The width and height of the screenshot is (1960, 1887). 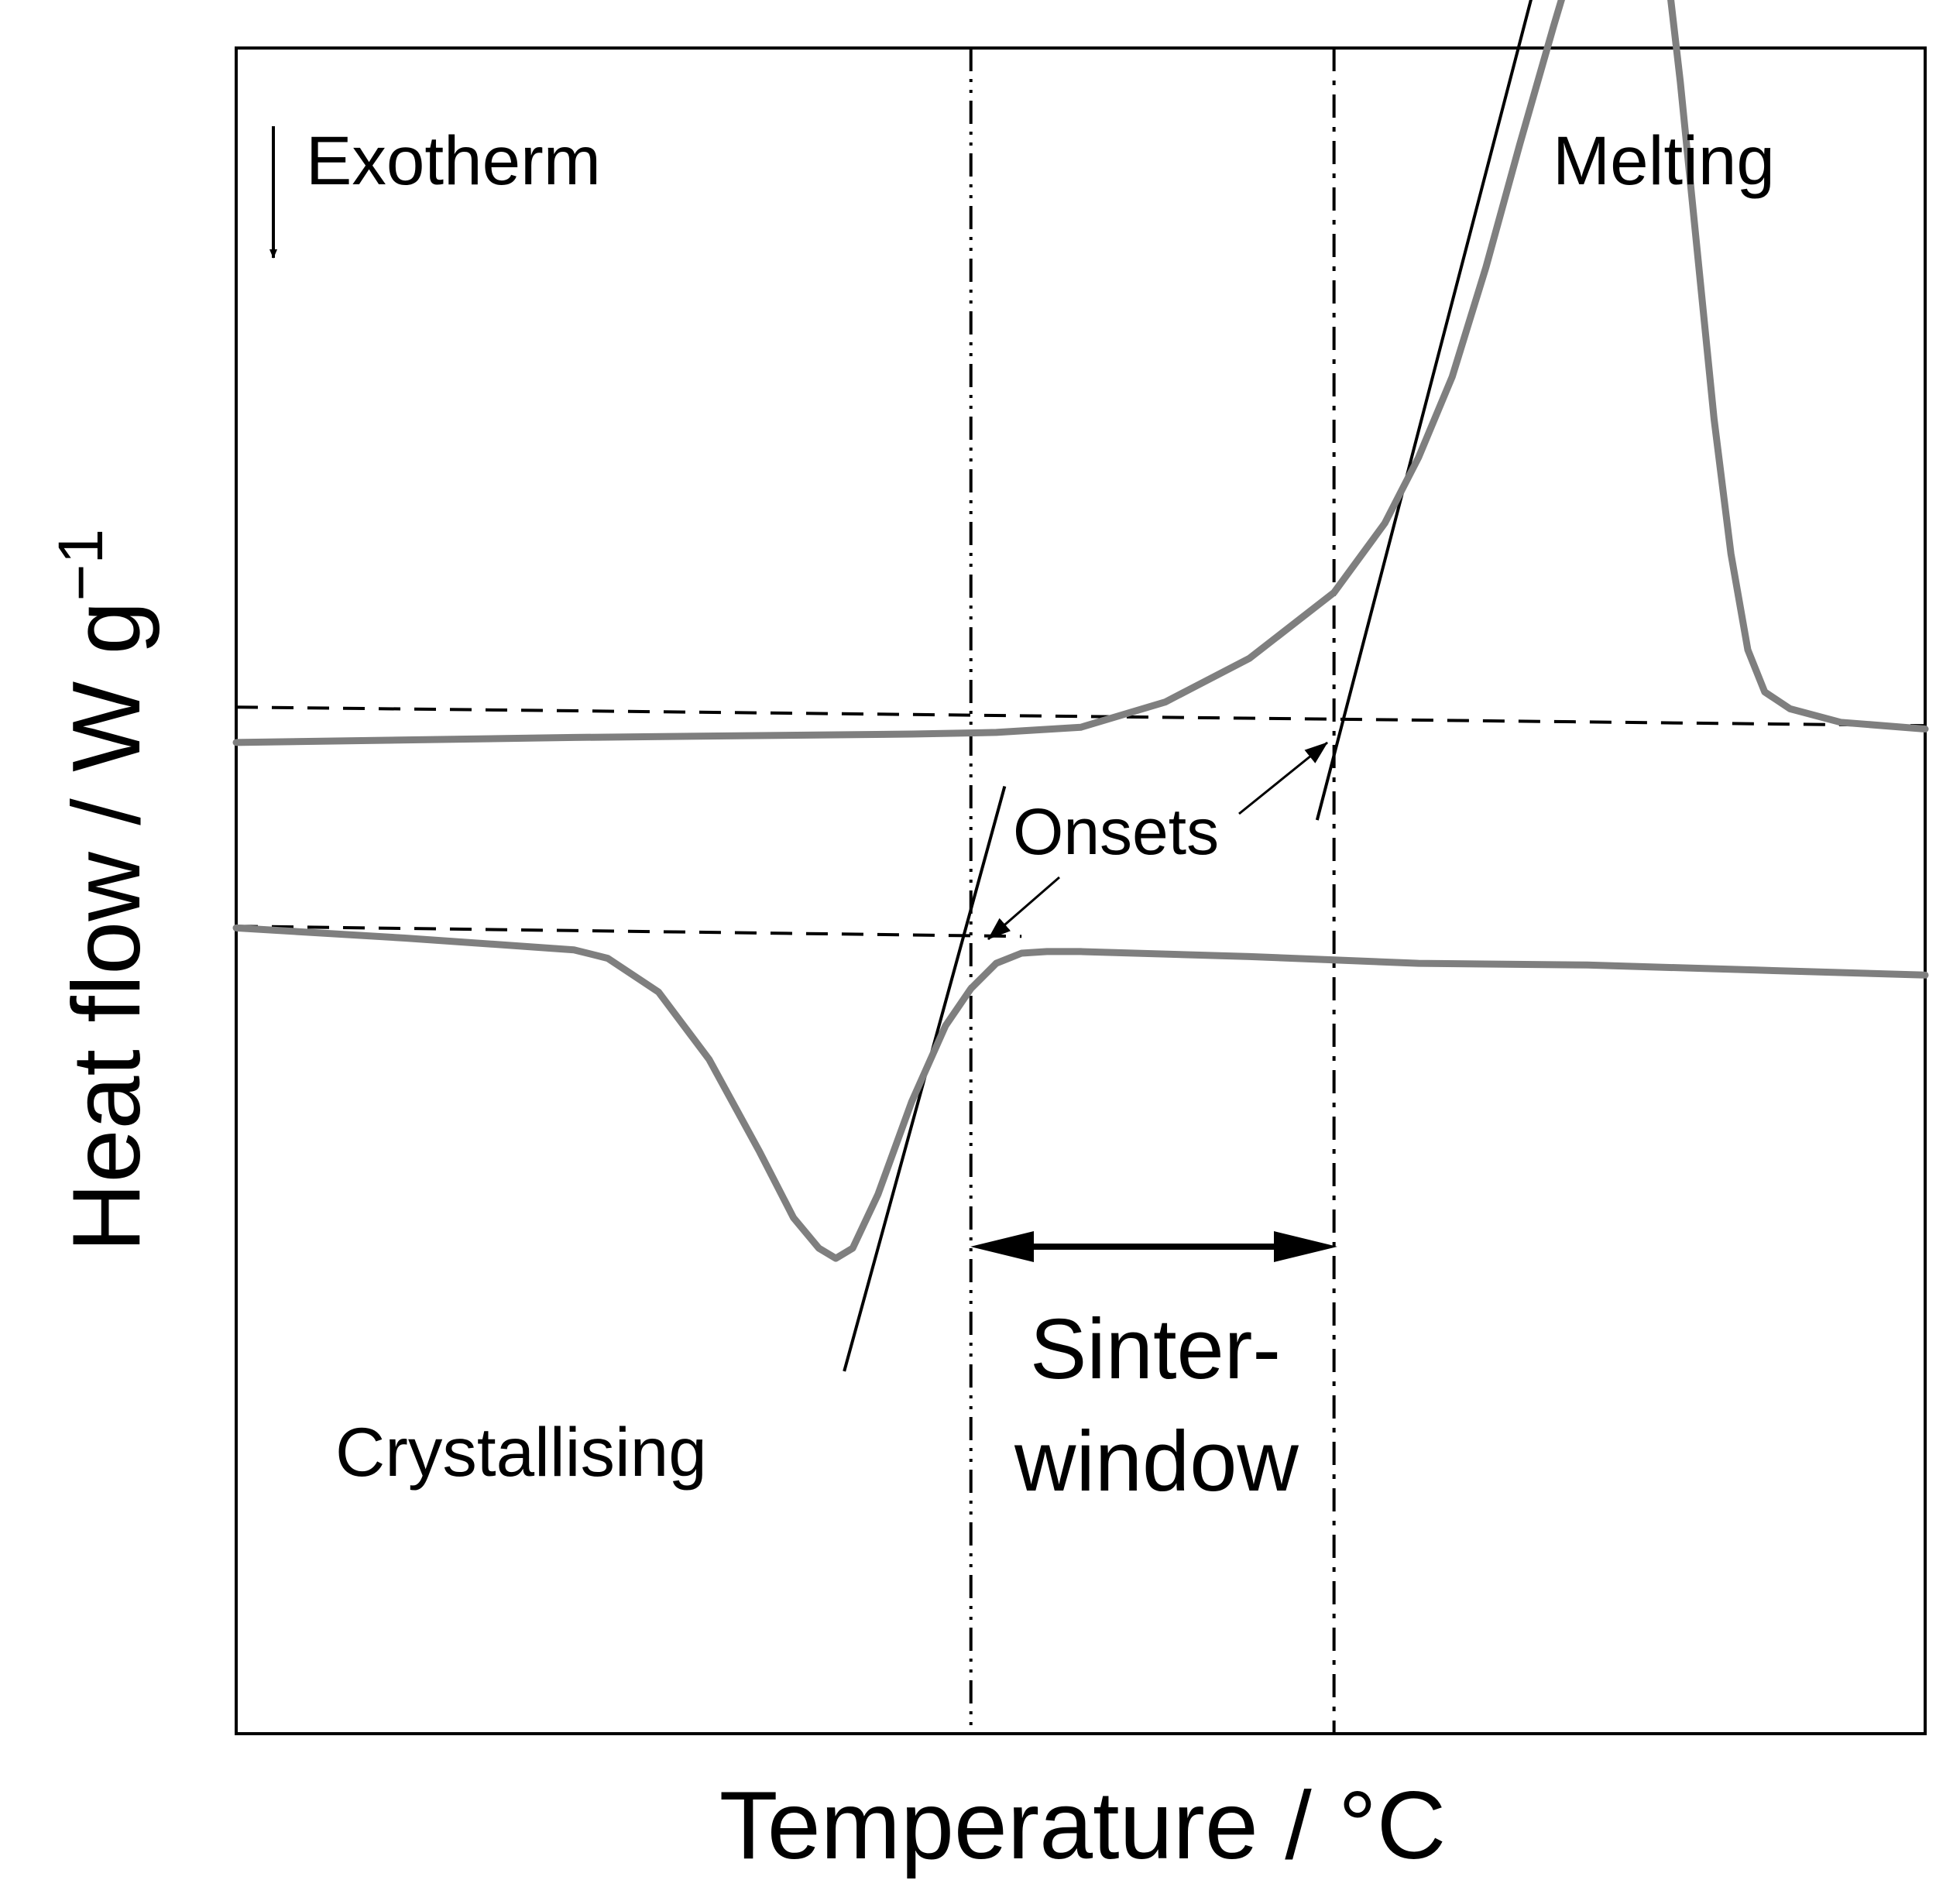 I want to click on melting-label: Melting, so click(x=1664, y=160).